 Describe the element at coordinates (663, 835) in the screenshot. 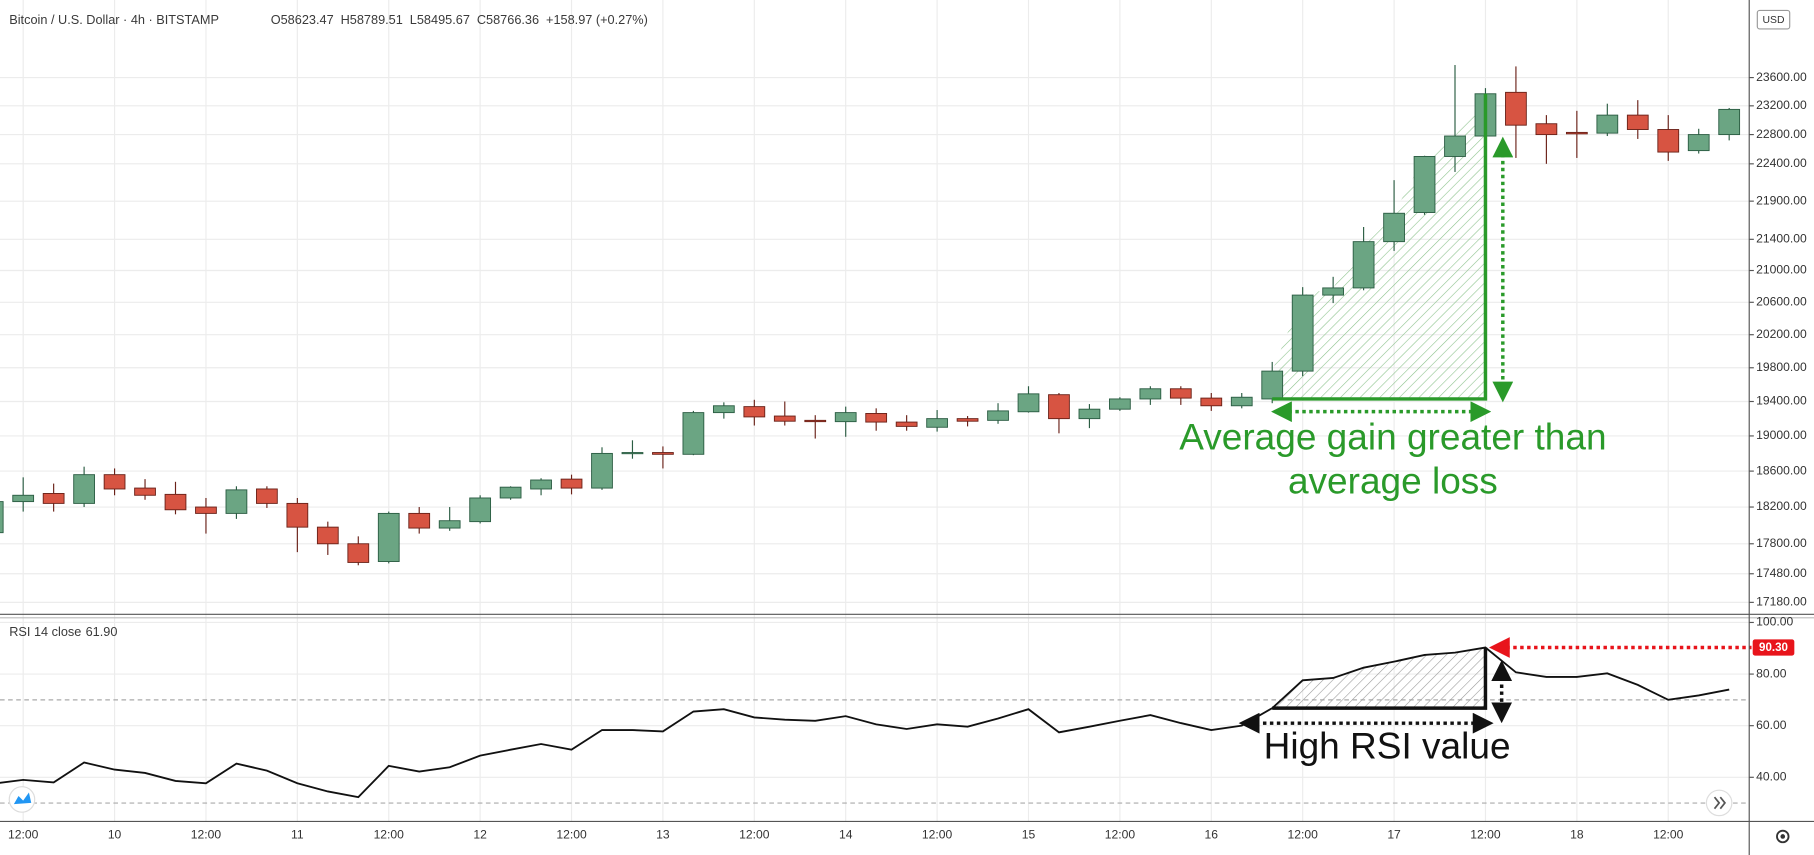

I see `x-tick-label: 13` at that location.